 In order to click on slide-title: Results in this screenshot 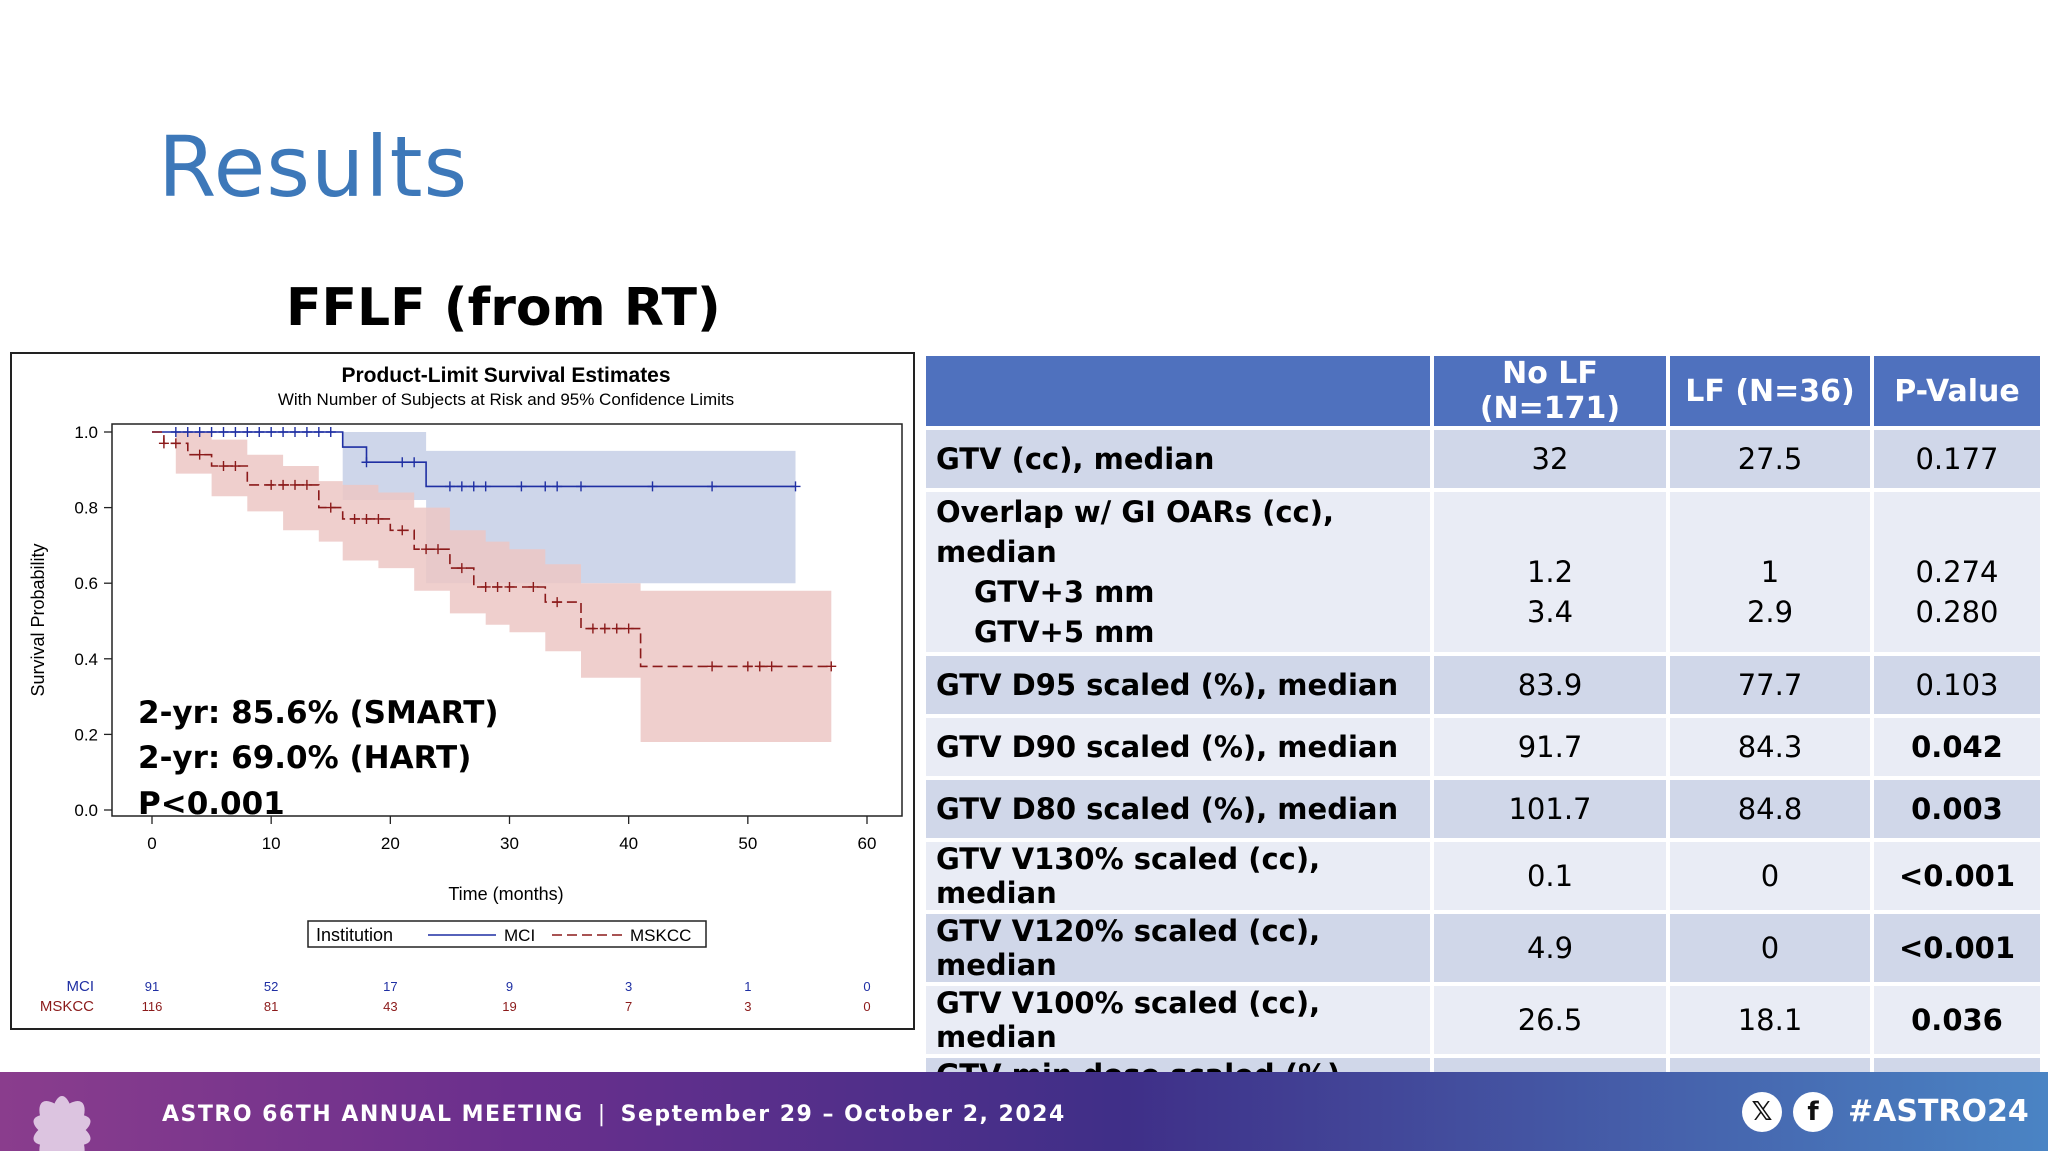, I will do `click(313, 167)`.